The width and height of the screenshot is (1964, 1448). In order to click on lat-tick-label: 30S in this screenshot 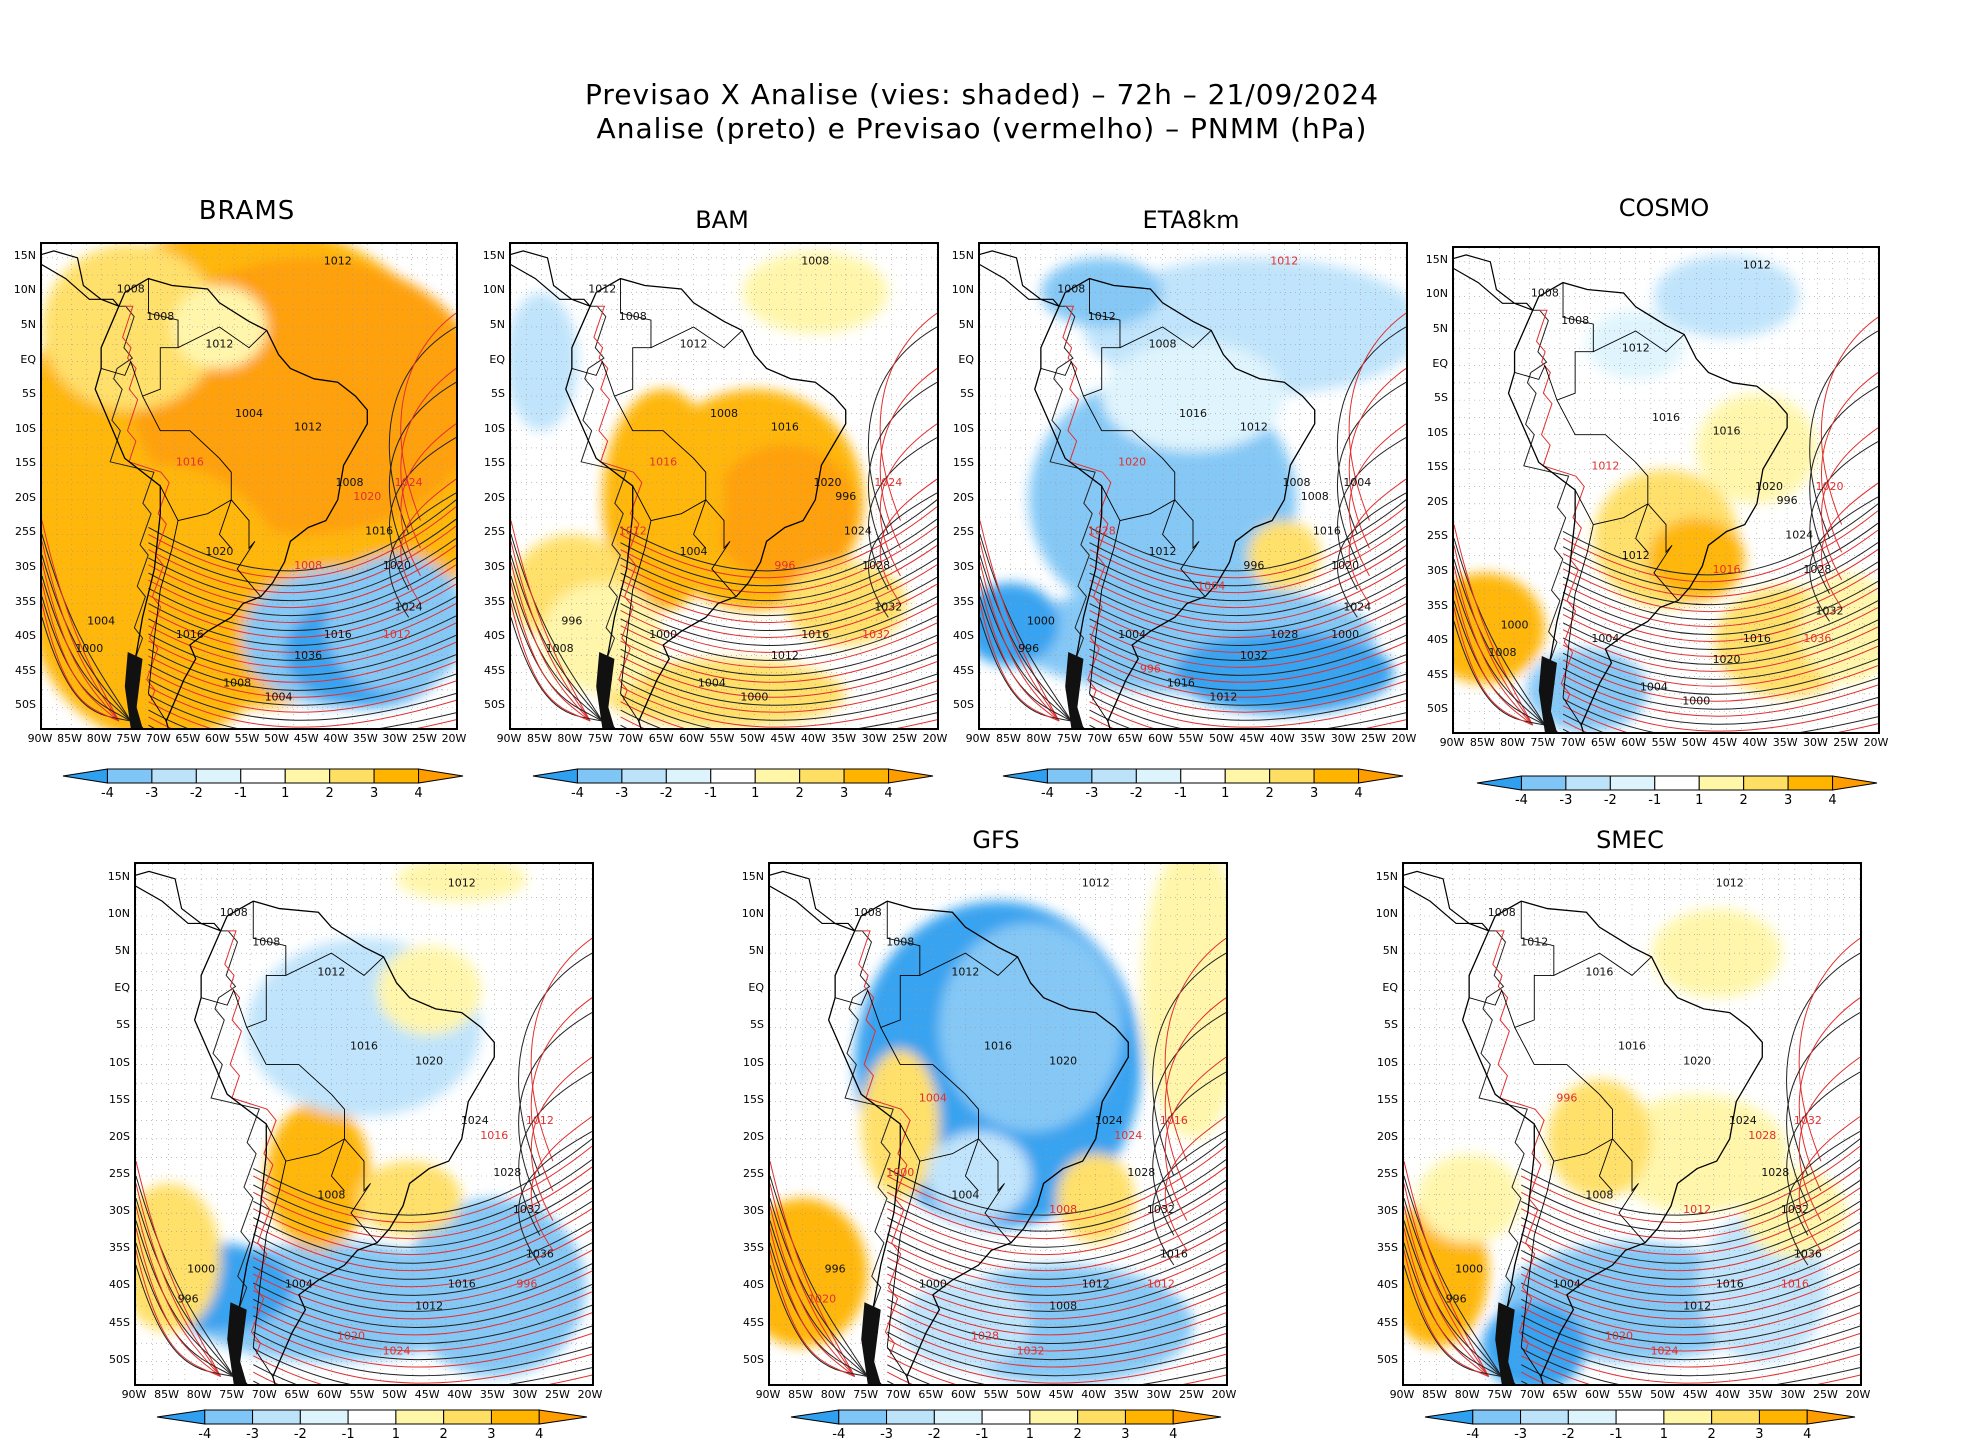, I will do `click(1387, 1211)`.